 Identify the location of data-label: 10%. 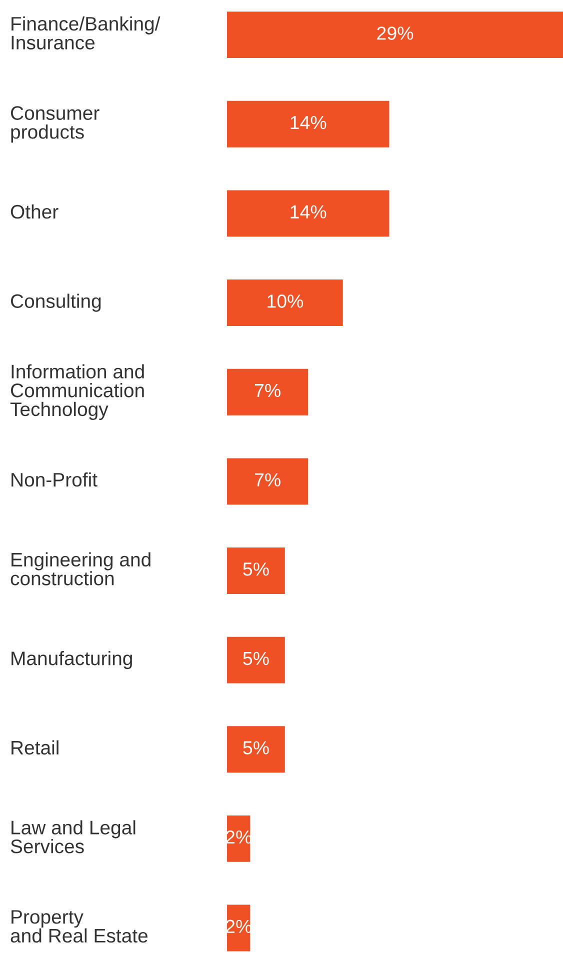
(286, 301).